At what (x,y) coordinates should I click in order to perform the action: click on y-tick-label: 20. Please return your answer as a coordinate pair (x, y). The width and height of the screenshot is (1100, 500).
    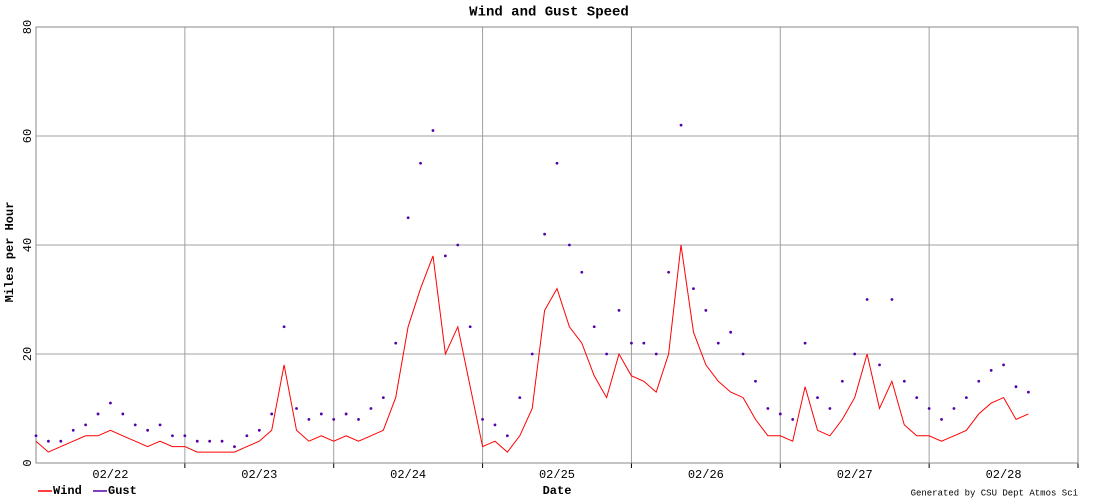
    Looking at the image, I should click on (28, 354).